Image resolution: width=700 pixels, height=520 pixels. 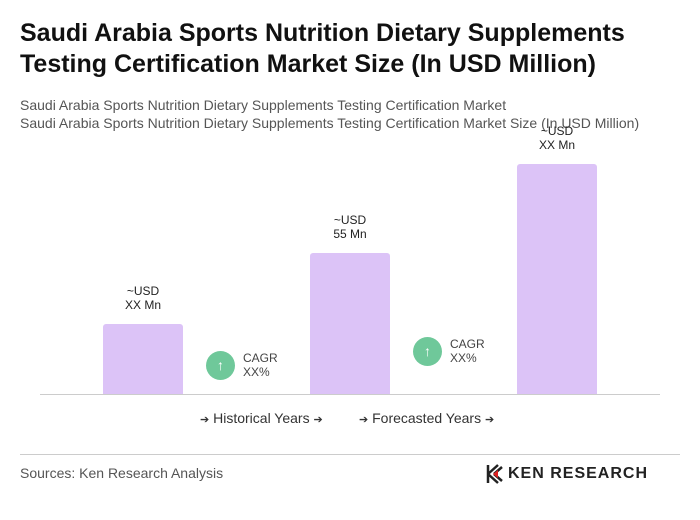 I want to click on legend-label: Historical Years, so click(x=261, y=418).